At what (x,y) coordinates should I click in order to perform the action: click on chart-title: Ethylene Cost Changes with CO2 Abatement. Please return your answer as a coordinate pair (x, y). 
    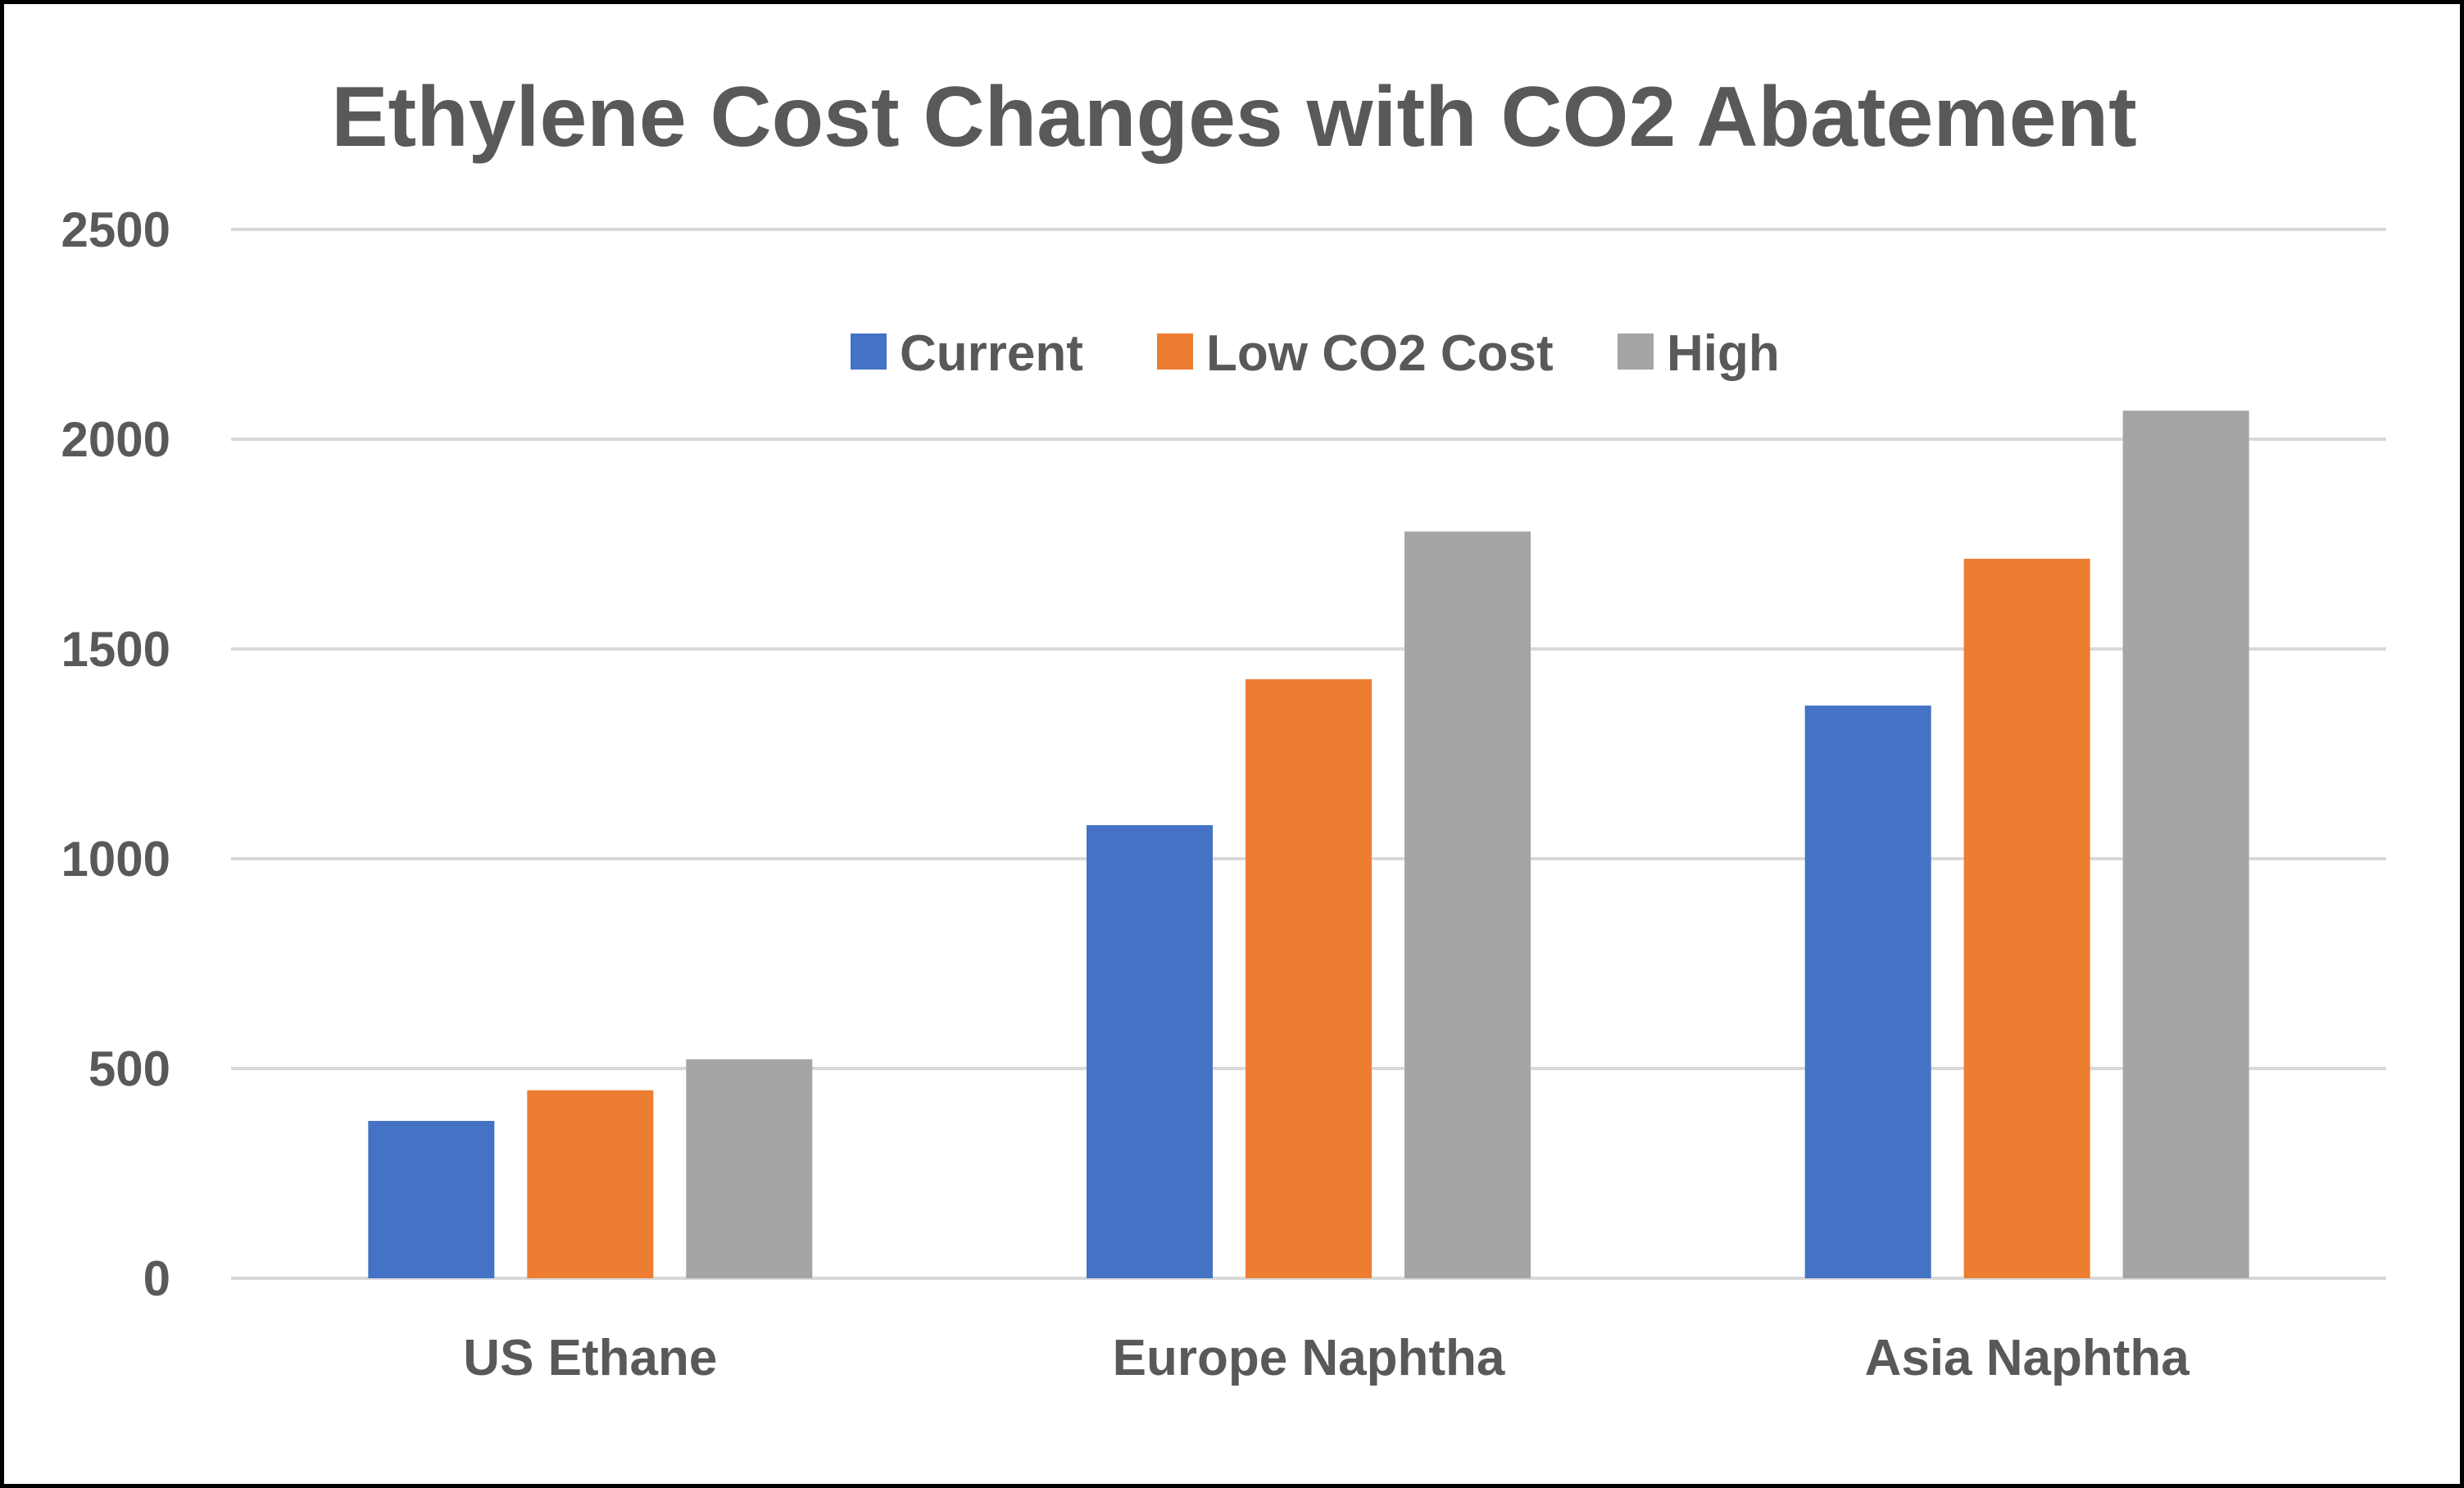
    Looking at the image, I should click on (1234, 118).